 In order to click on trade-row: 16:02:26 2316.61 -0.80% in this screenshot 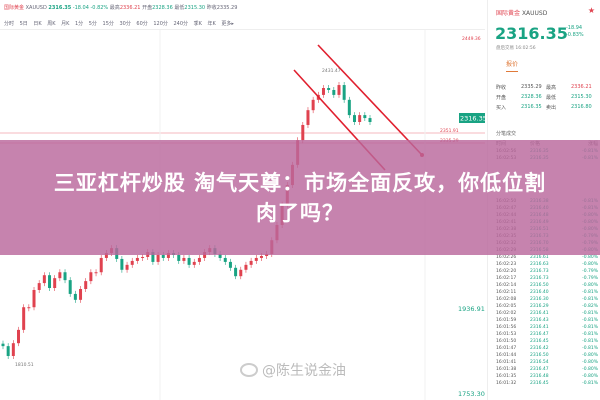, I will do `click(547, 257)`.